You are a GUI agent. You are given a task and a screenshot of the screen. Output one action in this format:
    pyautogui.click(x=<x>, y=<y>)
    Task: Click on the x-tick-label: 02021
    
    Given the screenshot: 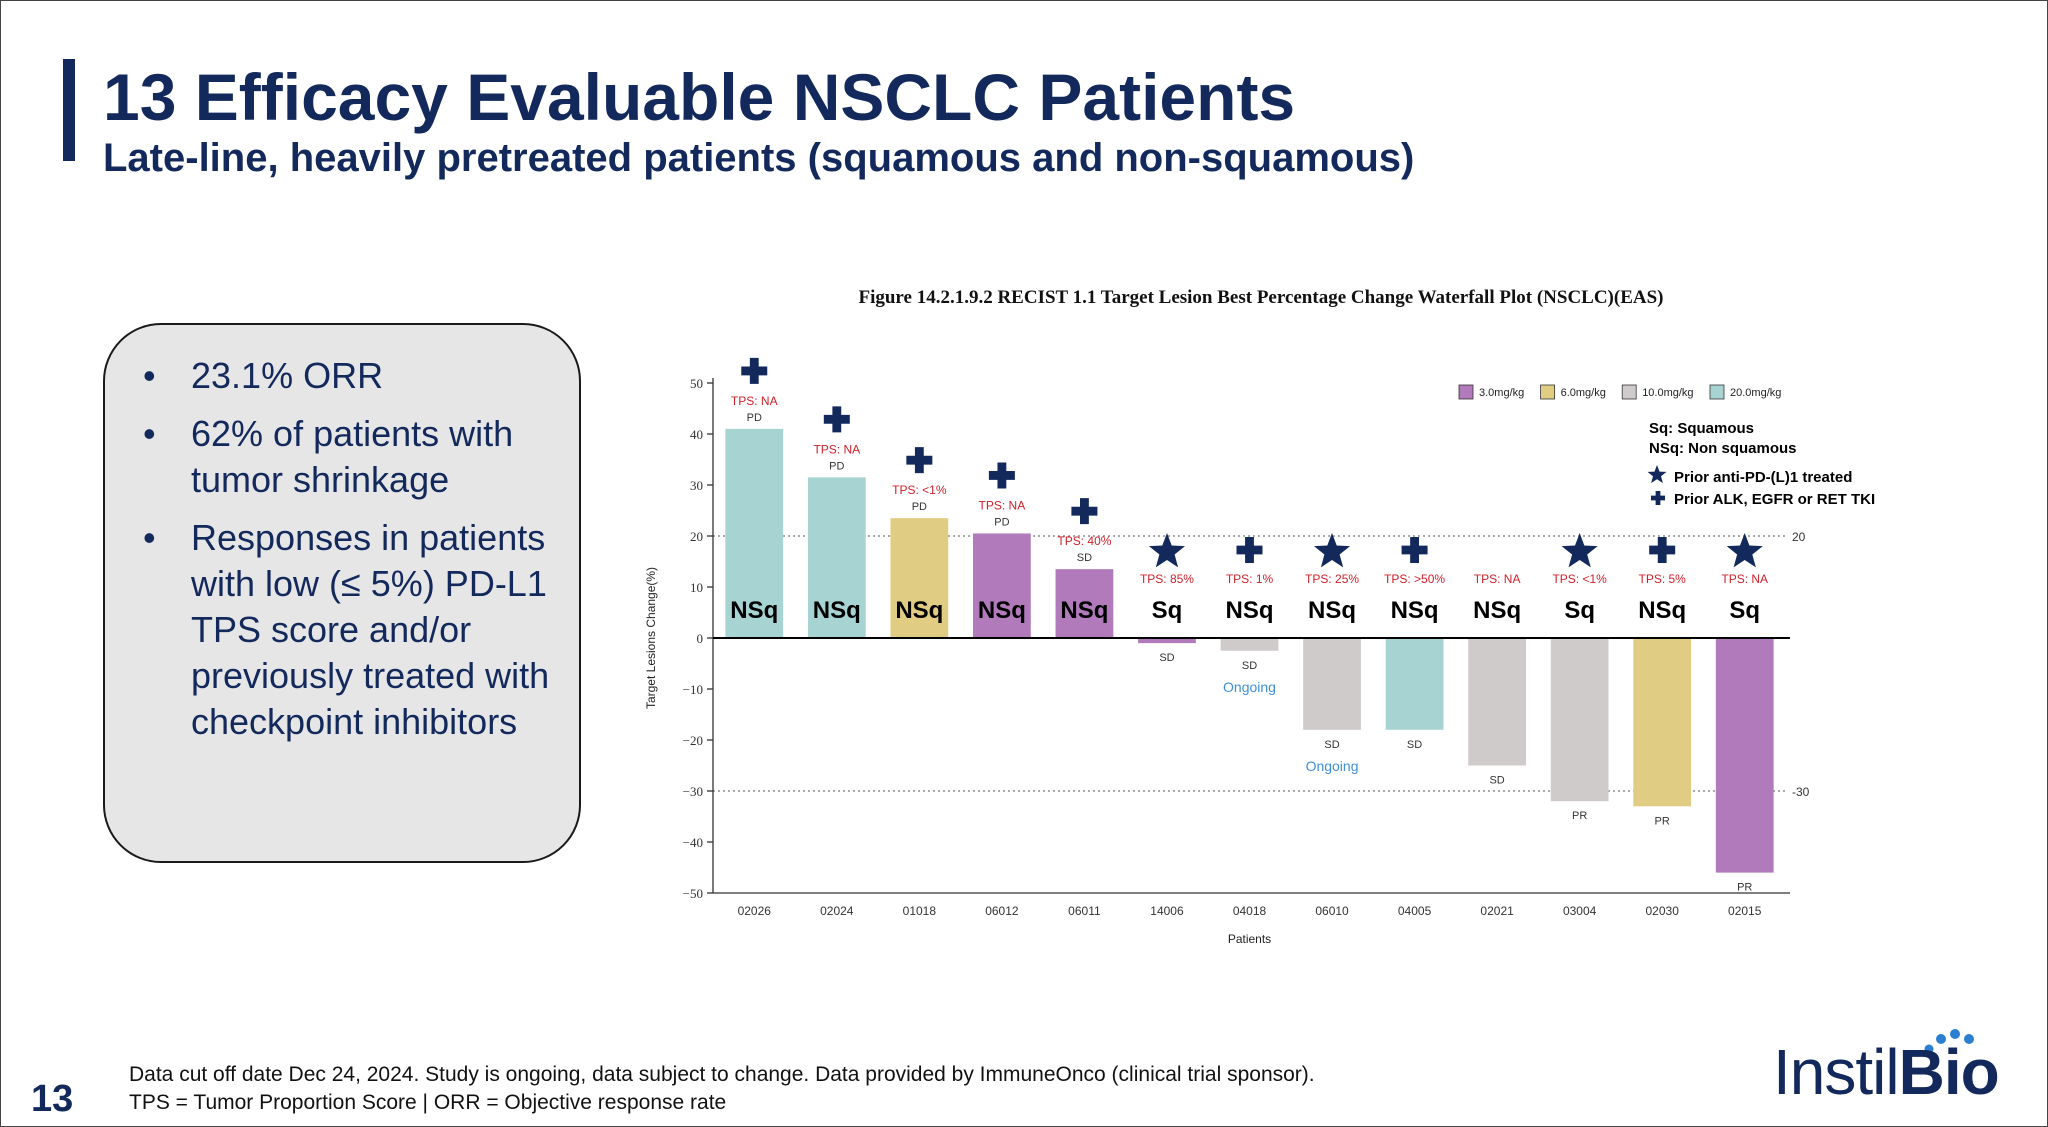 What is the action you would take?
    pyautogui.click(x=1497, y=911)
    